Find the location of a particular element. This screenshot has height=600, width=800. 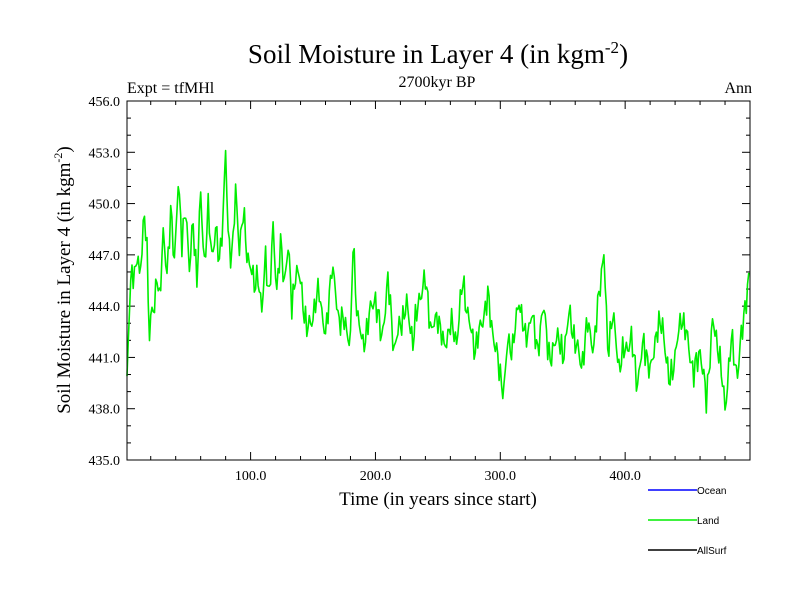

legend-label-land: Land is located at coordinates (708, 521).